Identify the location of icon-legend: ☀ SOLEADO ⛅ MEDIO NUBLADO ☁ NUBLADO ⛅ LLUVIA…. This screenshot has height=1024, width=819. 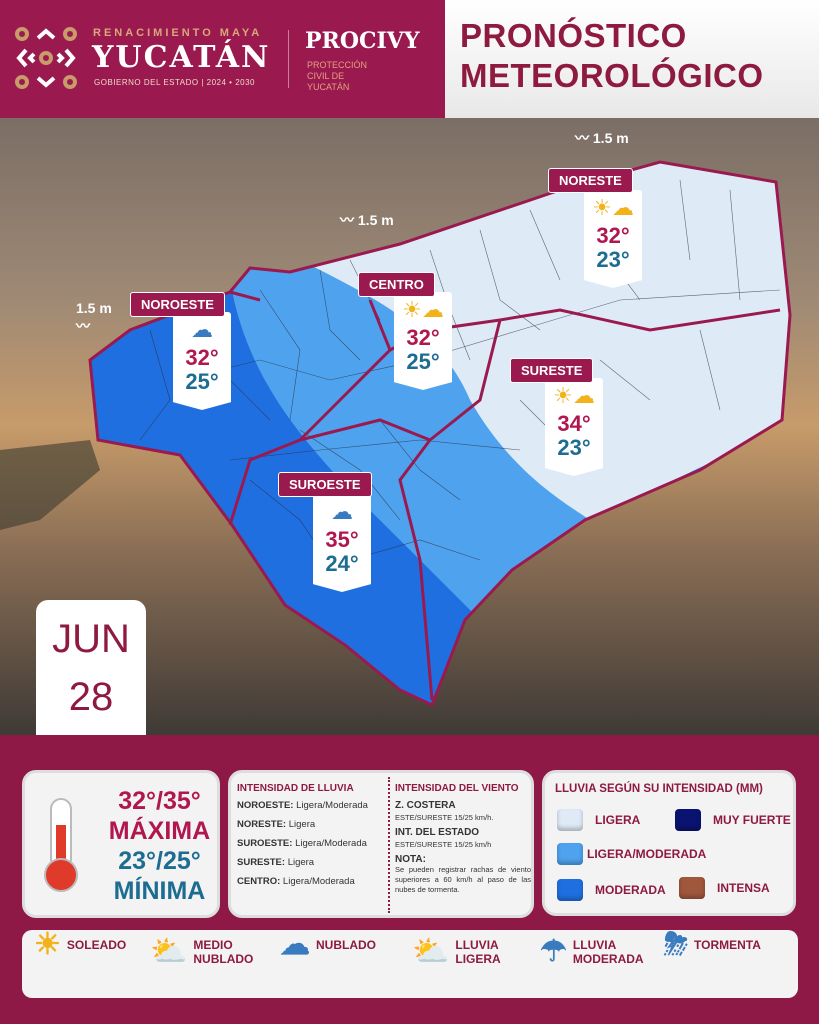
(410, 964).